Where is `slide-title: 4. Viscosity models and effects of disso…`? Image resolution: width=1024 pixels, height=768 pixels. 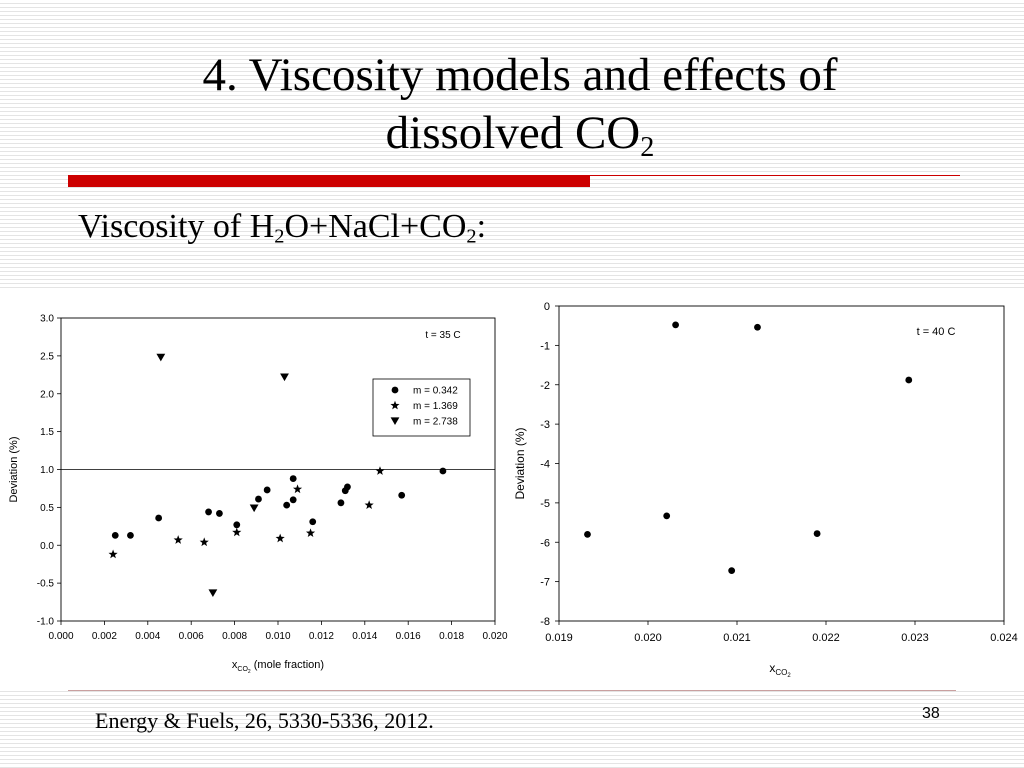 slide-title: 4. Viscosity models and effects of disso… is located at coordinates (520, 104).